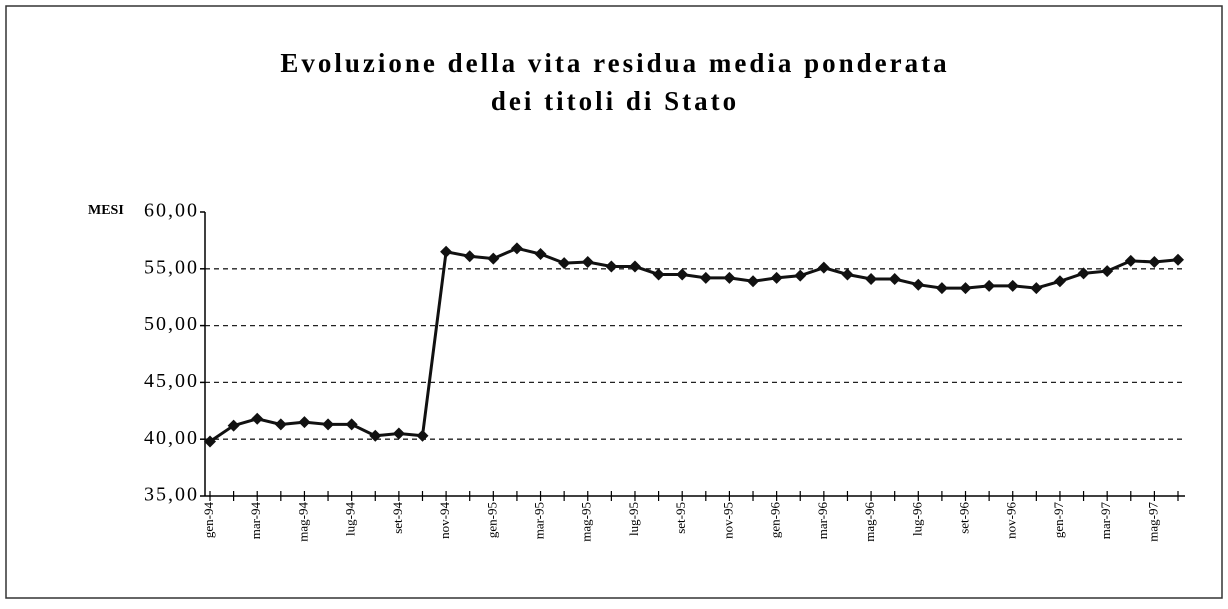 The image size is (1228, 609). Describe the element at coordinates (633, 519) in the screenshot. I see `x-tick-label: lug-95` at that location.